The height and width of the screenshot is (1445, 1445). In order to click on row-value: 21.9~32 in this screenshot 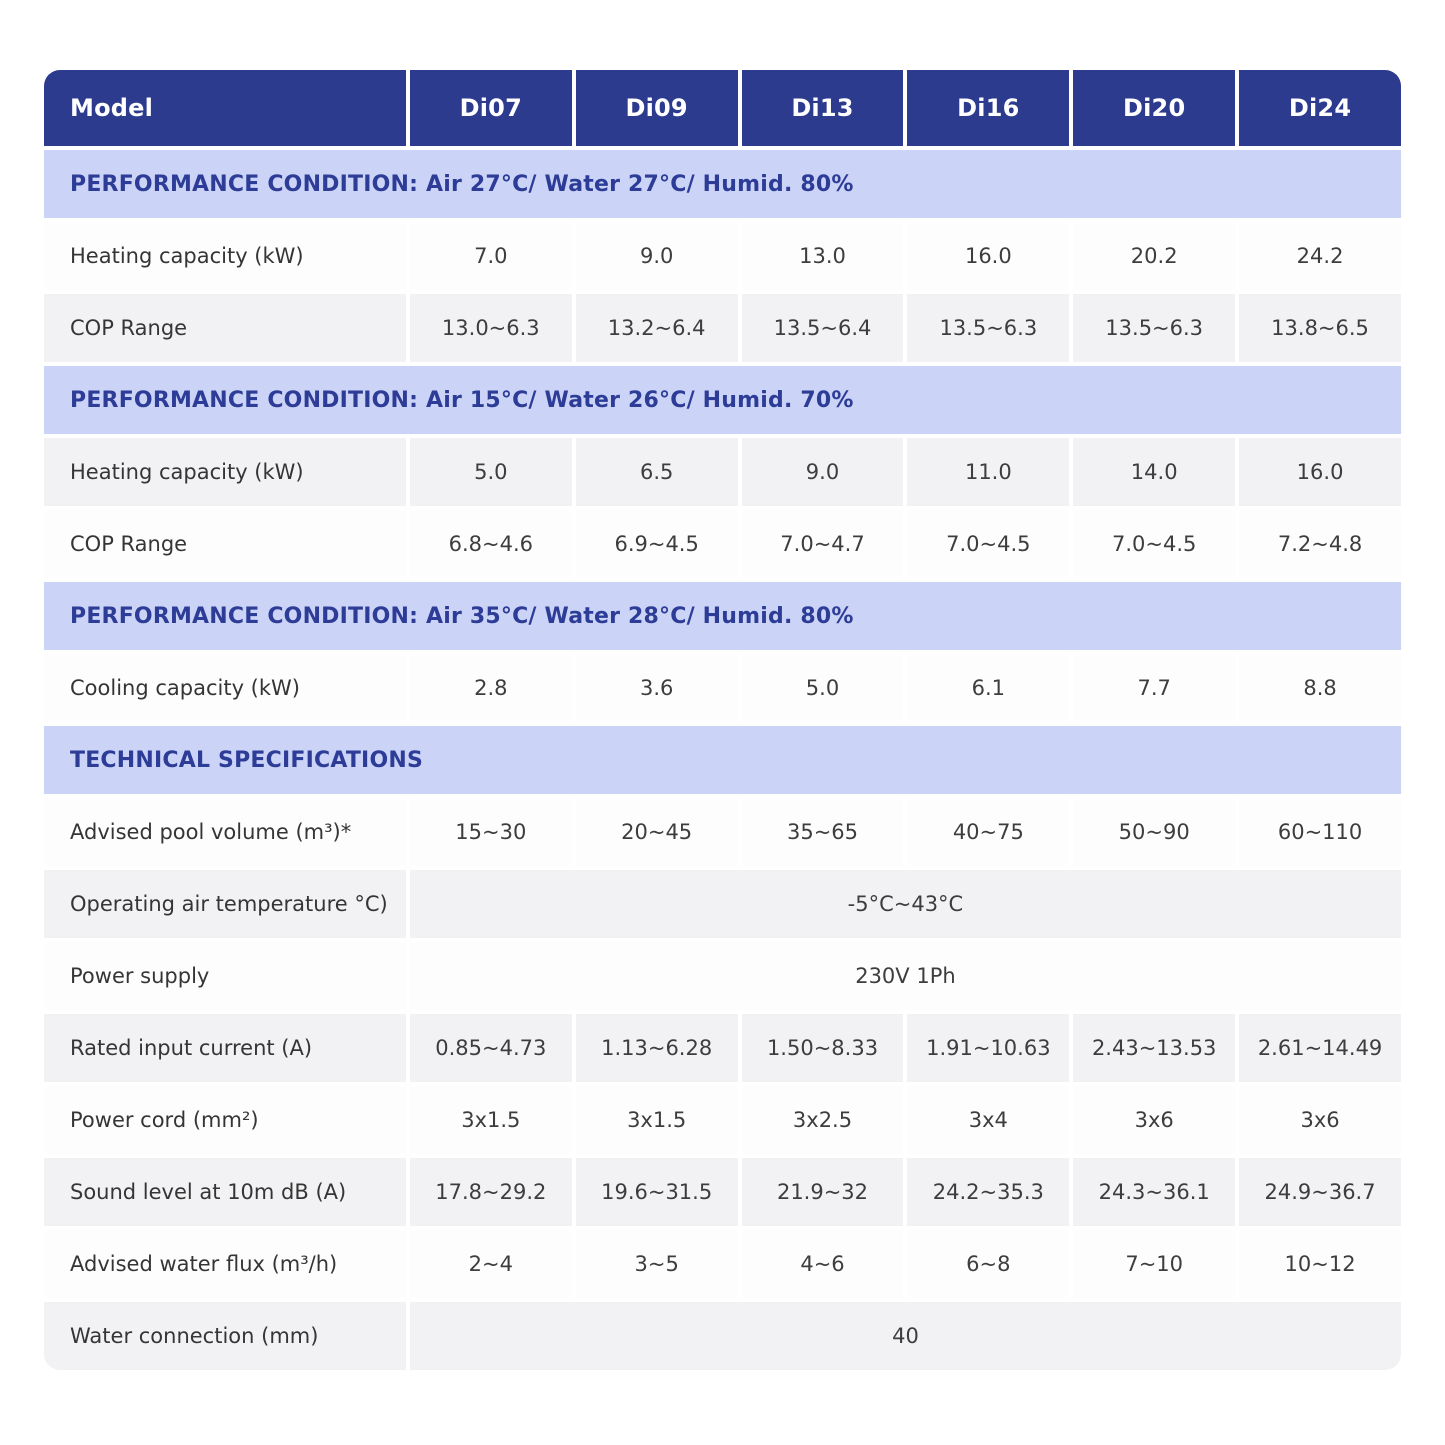, I will do `click(822, 1192)`.